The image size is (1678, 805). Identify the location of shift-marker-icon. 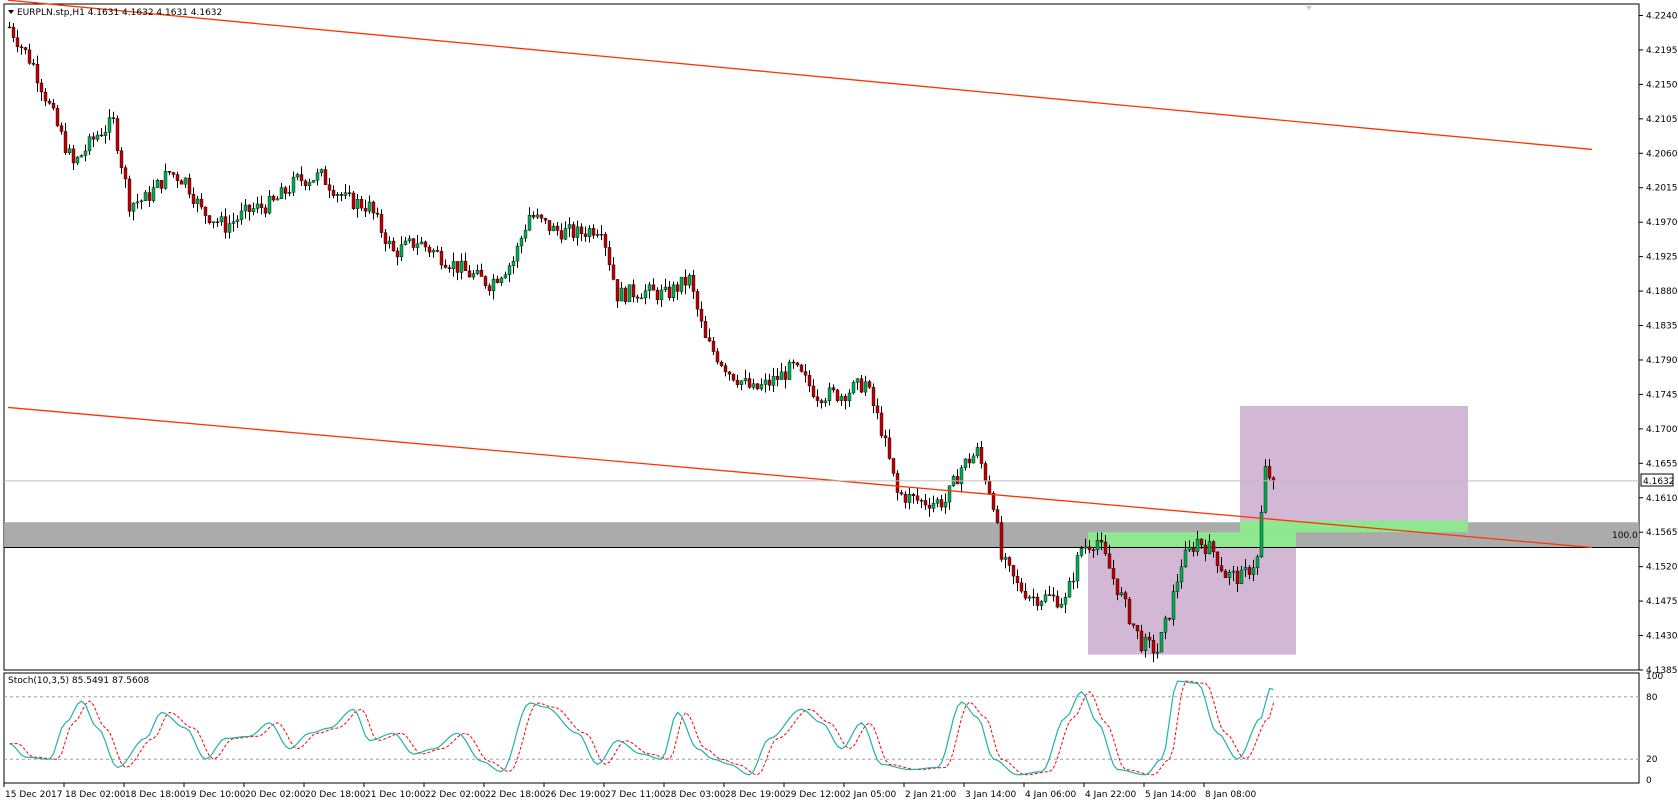
(1309, 8).